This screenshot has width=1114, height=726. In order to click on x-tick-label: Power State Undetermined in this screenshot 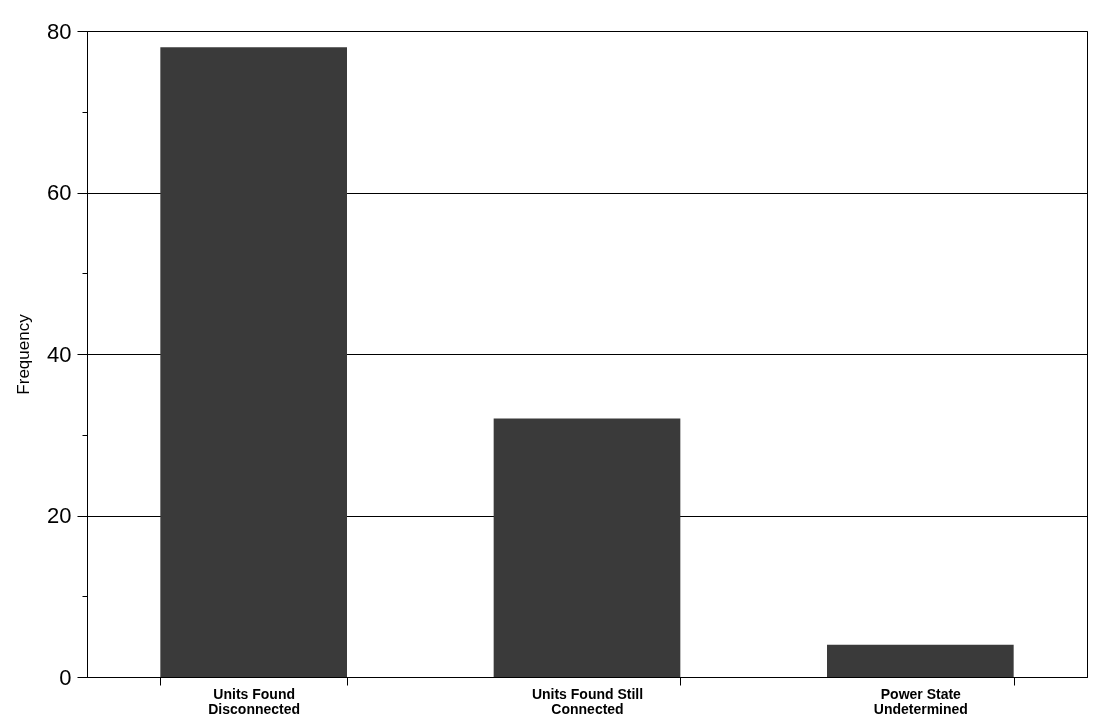, I will do `click(920, 701)`.